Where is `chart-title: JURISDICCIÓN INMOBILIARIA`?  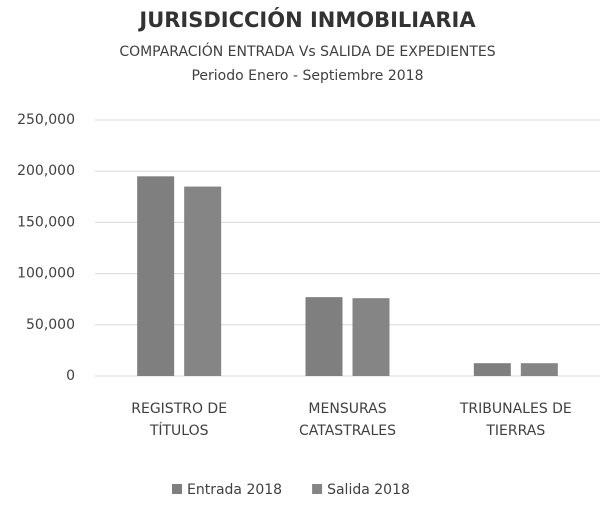 chart-title: JURISDICCIÓN INMOBILIARIA is located at coordinates (307, 20).